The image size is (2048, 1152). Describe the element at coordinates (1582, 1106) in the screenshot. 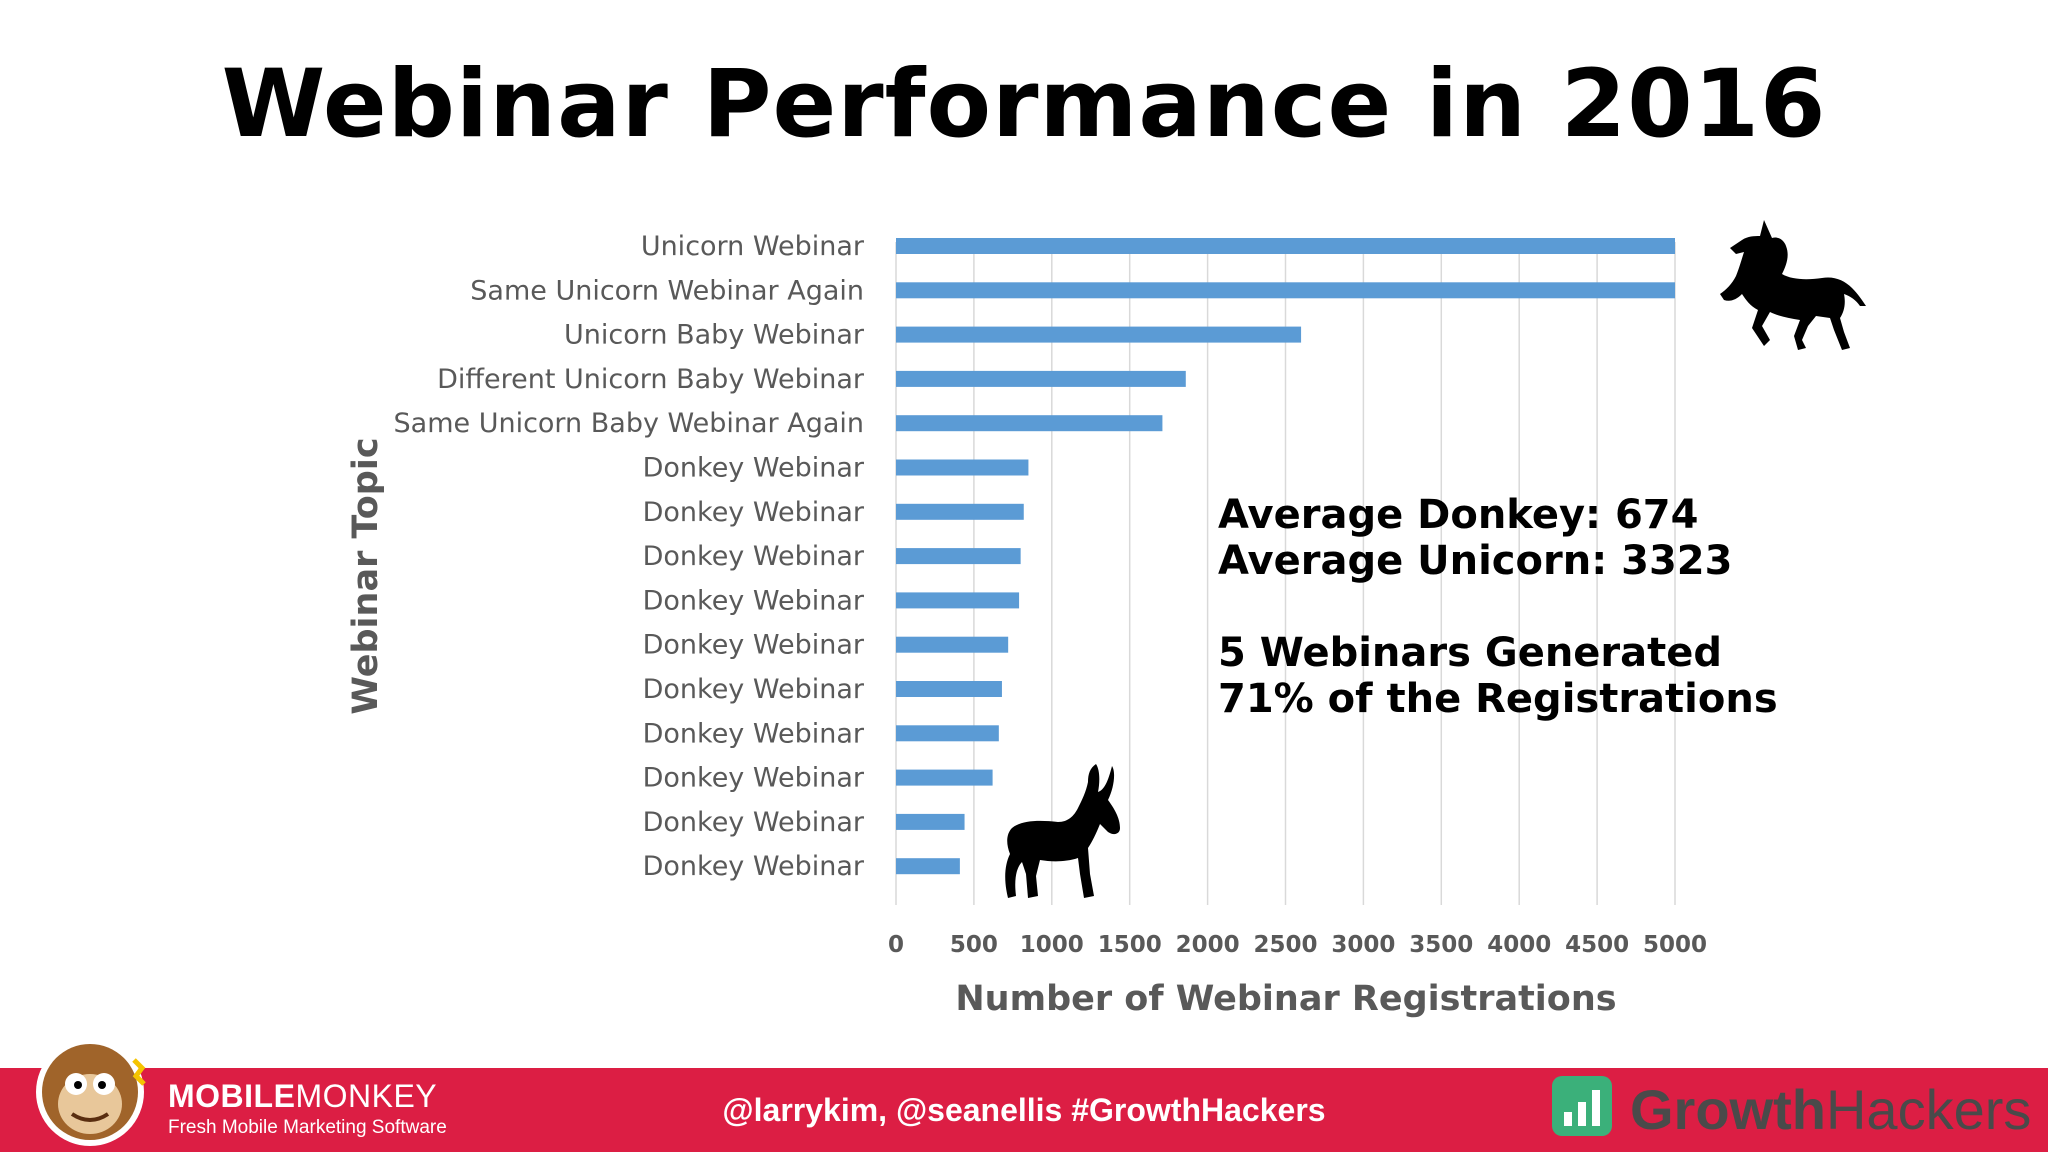

I see `growthhackers-logo-icon` at that location.